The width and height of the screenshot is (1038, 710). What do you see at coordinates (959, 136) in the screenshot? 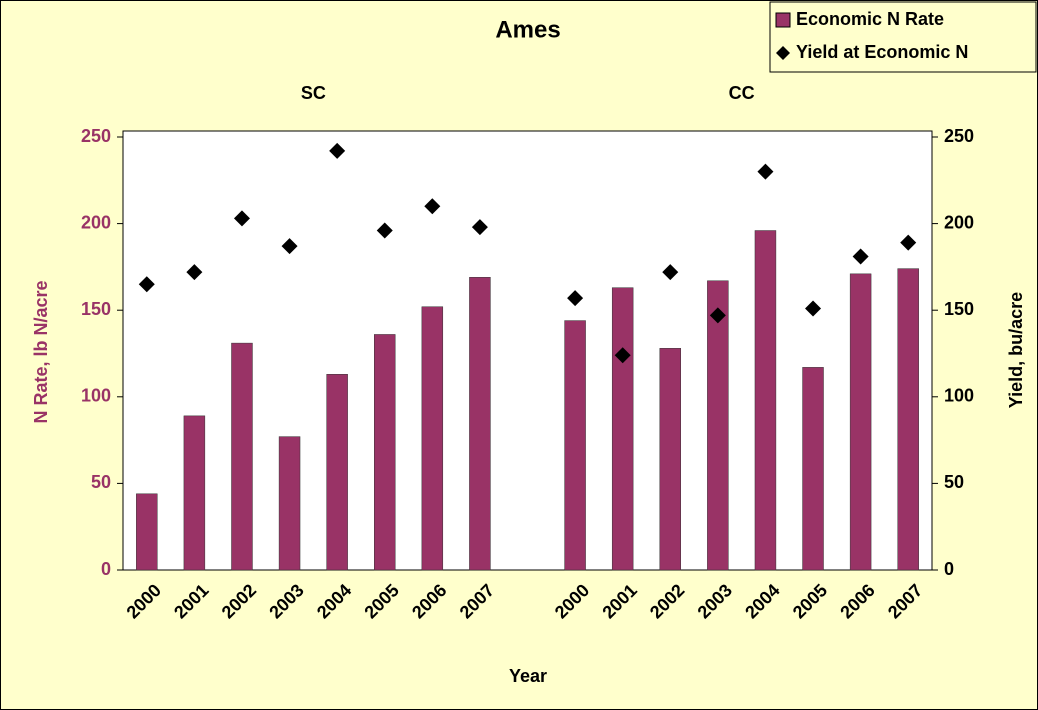
I see `y2-tick-label: 250` at bounding box center [959, 136].